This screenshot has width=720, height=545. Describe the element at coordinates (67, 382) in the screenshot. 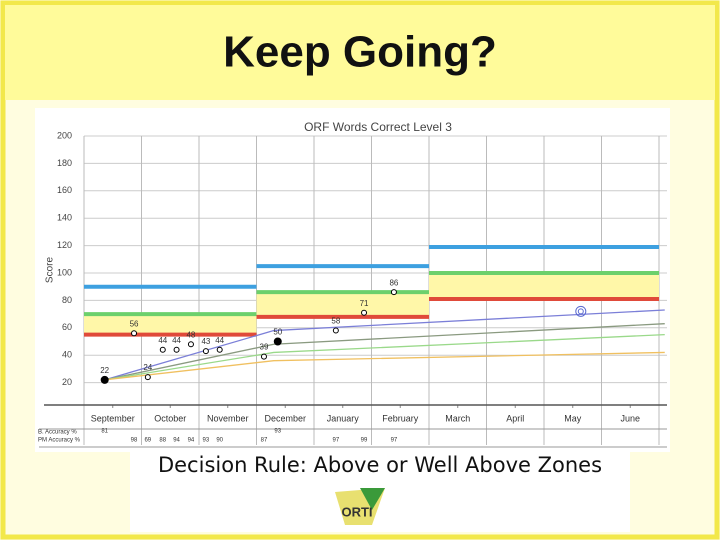

I see `y-tick-label: 20` at that location.